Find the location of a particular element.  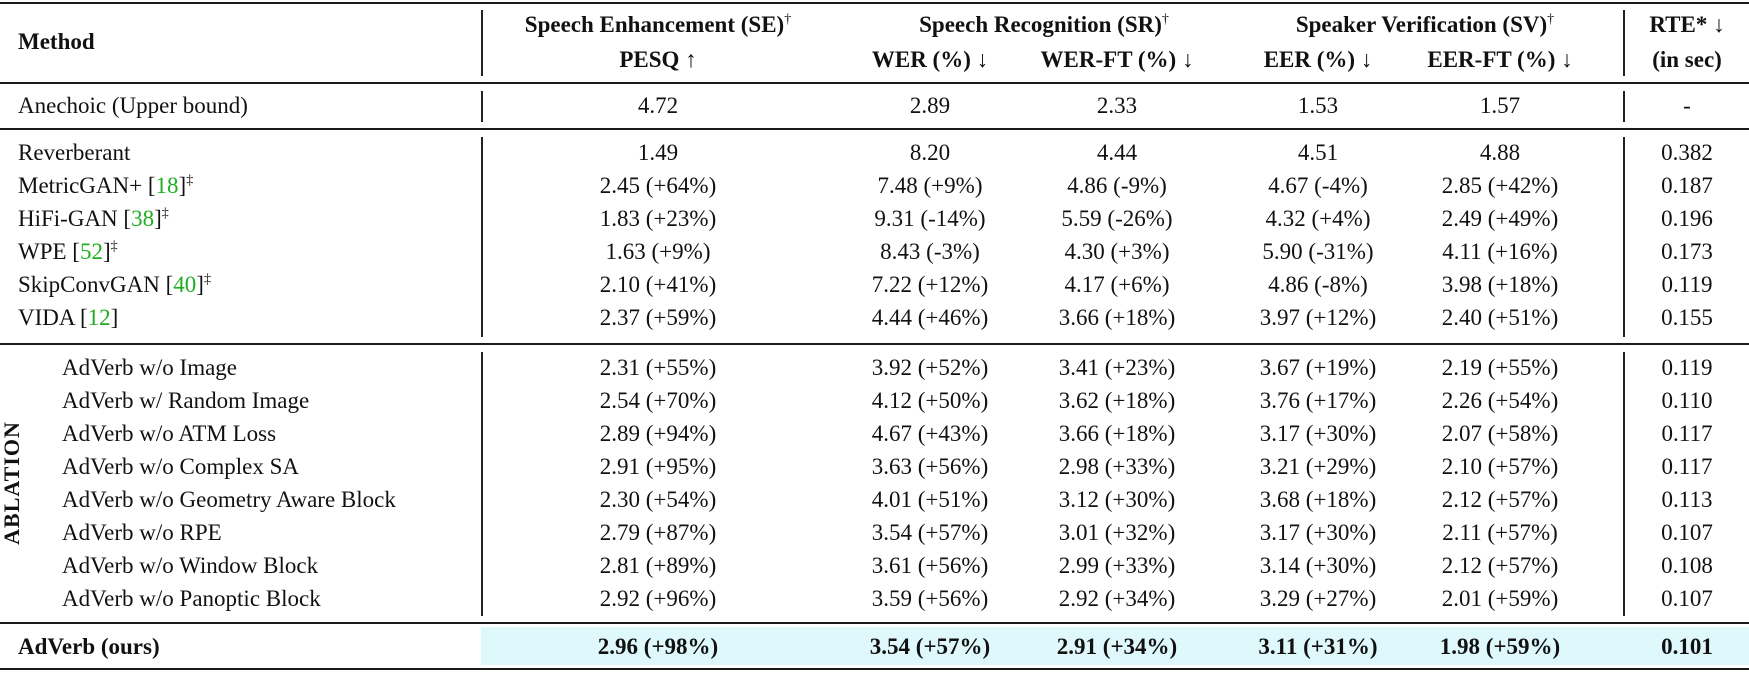

rte-cell: 0.187 is located at coordinates (1687, 185).